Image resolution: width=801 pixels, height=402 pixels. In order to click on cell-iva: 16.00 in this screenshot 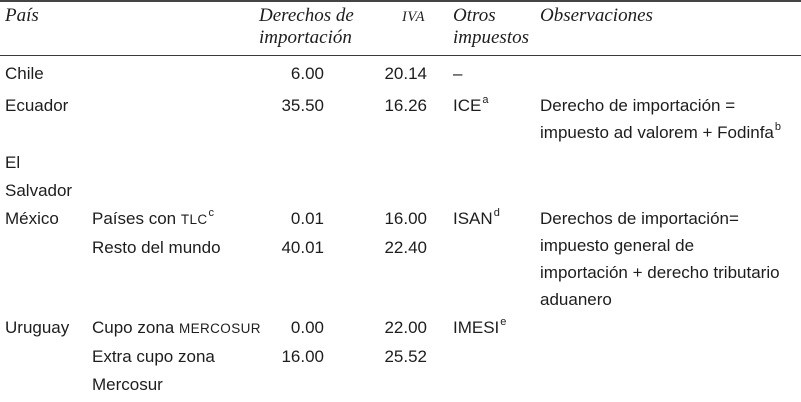, I will do `click(405, 218)`.